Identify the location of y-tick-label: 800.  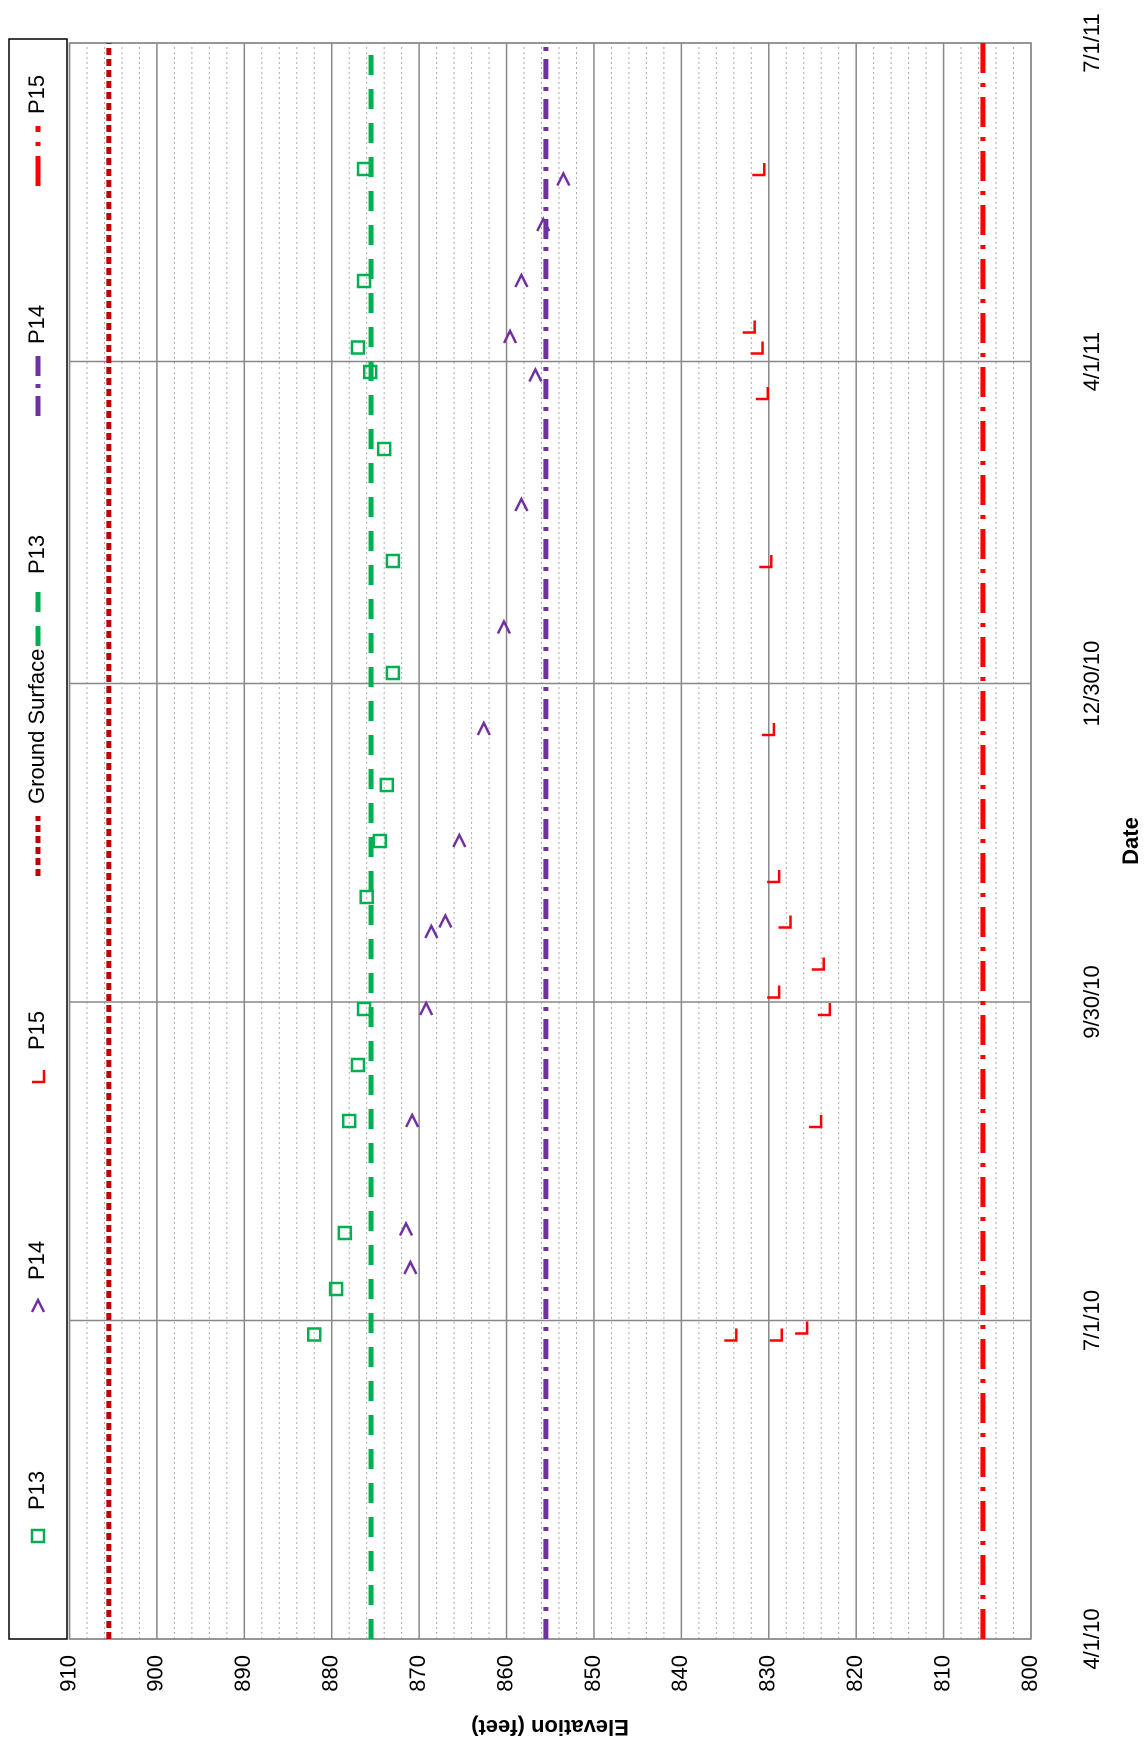
(1029, 1673).